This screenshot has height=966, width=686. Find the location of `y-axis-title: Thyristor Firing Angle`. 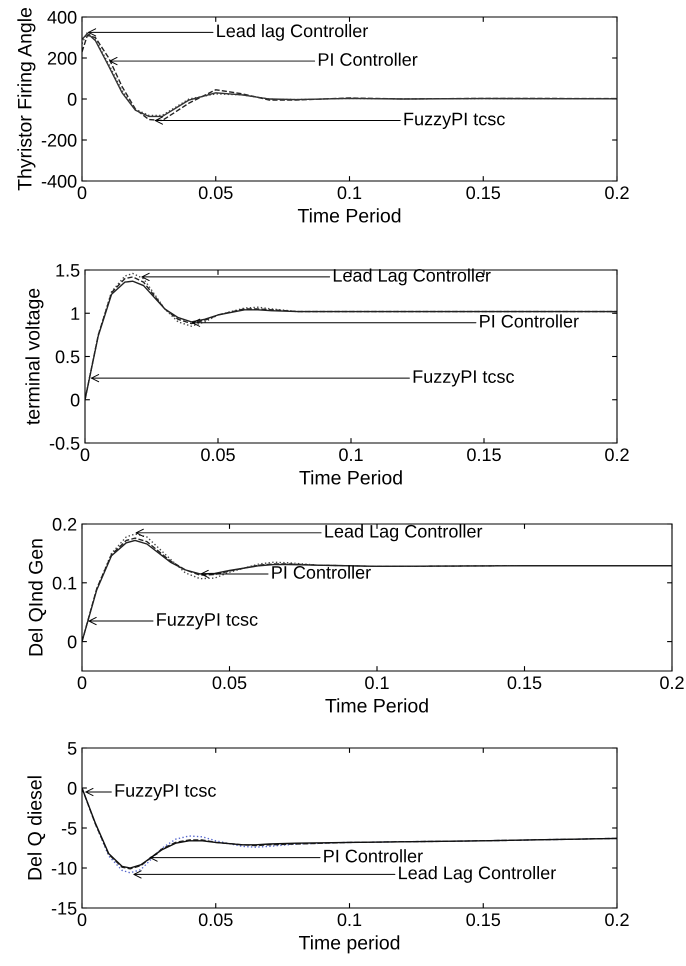

y-axis-title: Thyristor Firing Angle is located at coordinates (26, 99).